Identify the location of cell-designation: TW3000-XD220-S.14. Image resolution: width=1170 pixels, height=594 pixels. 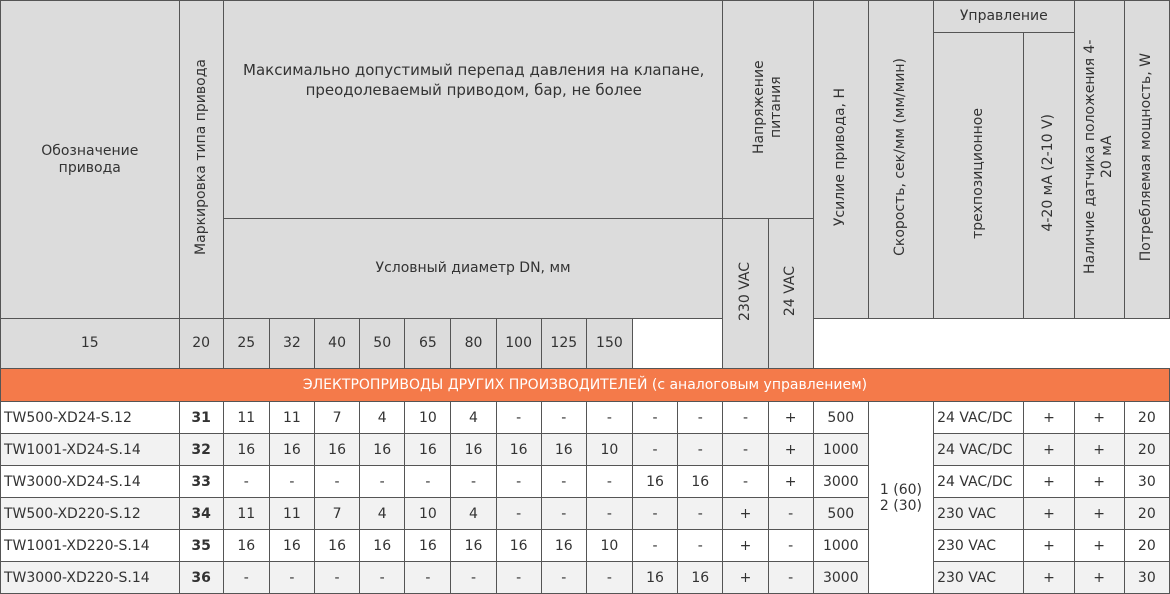
(90, 577).